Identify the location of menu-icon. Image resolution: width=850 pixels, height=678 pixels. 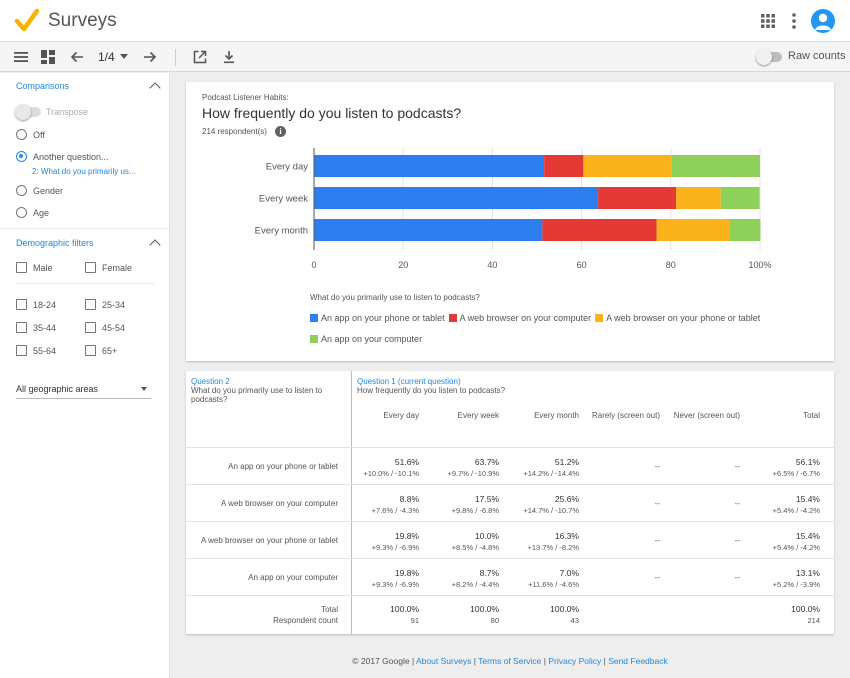
(21, 57).